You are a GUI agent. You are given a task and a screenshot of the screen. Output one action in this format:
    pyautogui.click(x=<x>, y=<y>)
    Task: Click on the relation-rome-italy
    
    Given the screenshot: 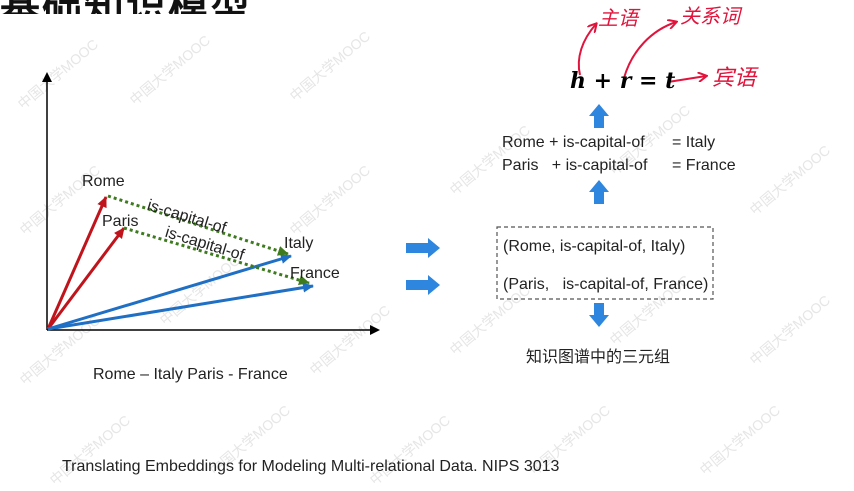 What is the action you would take?
    pyautogui.click(x=198, y=225)
    